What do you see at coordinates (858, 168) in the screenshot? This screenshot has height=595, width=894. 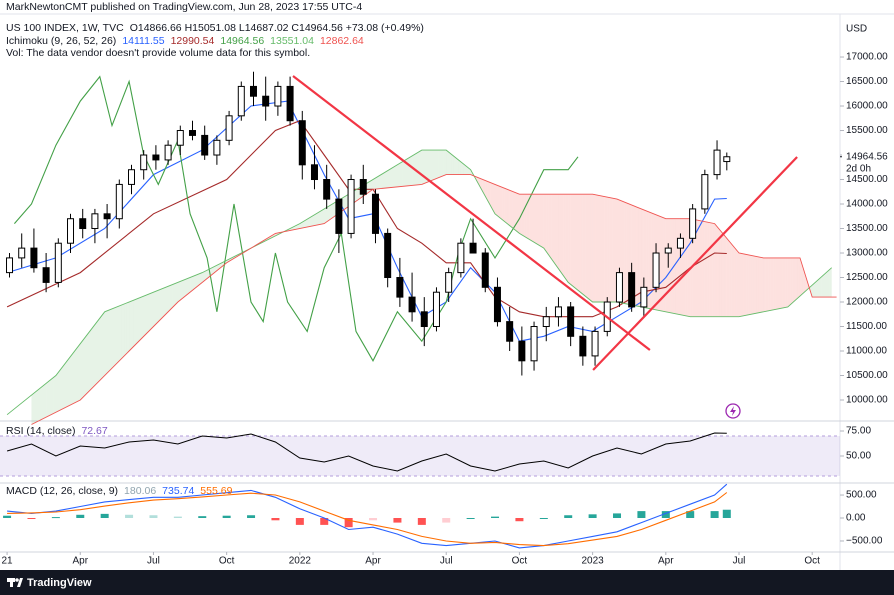 I see `countdown: 2d 0h` at bounding box center [858, 168].